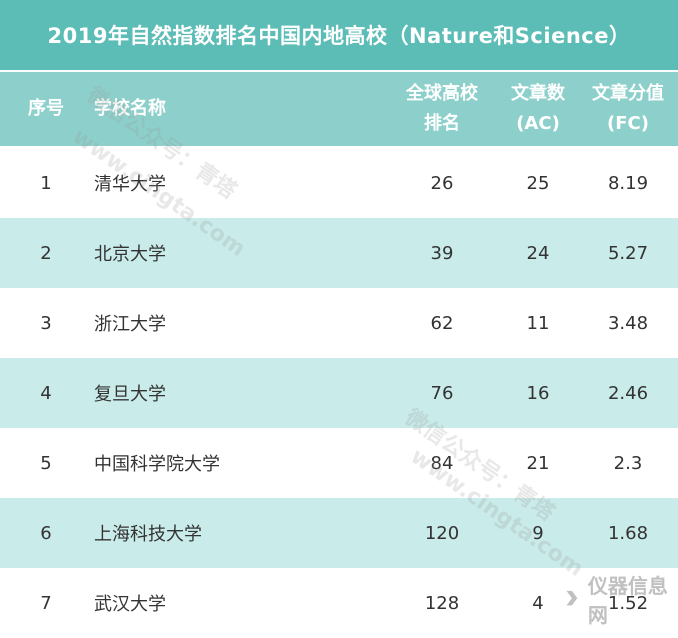 The image size is (678, 638). Describe the element at coordinates (442, 109) in the screenshot. I see `header-global-rank: 全球高校 排名` at that location.